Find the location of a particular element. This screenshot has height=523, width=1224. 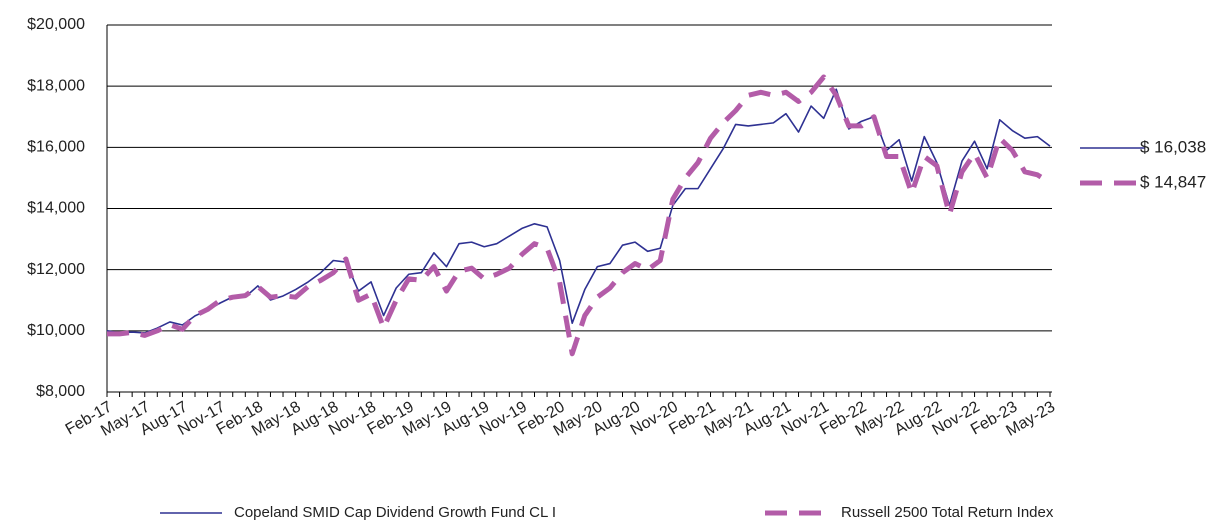

end-label: $ 16,038 is located at coordinates (1173, 146).